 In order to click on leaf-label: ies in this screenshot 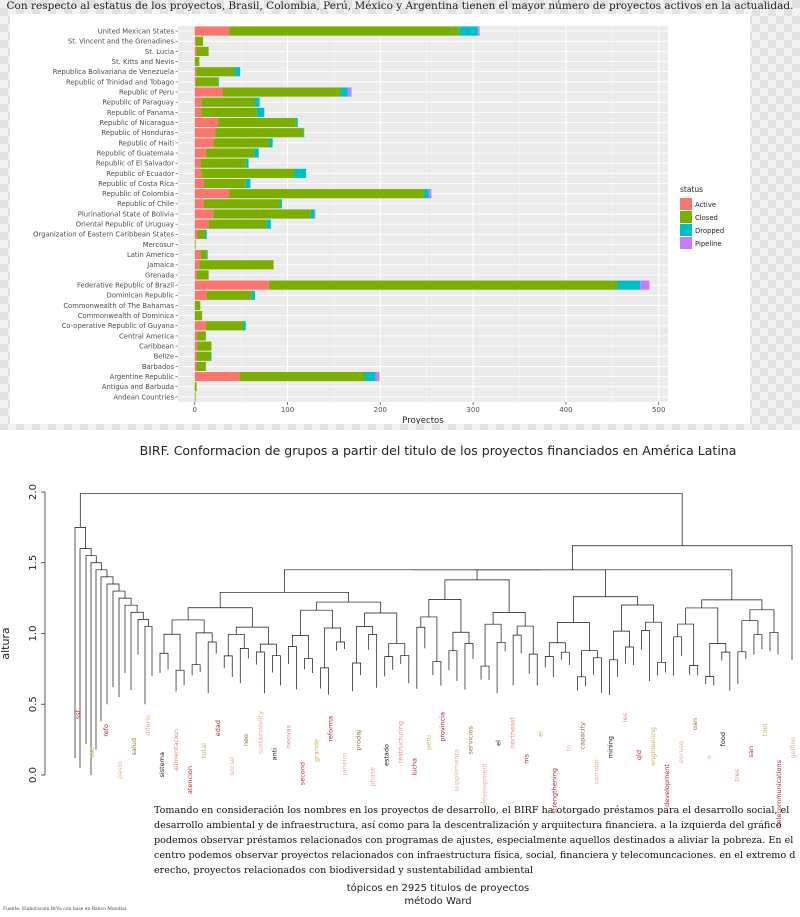, I will do `click(625, 717)`.